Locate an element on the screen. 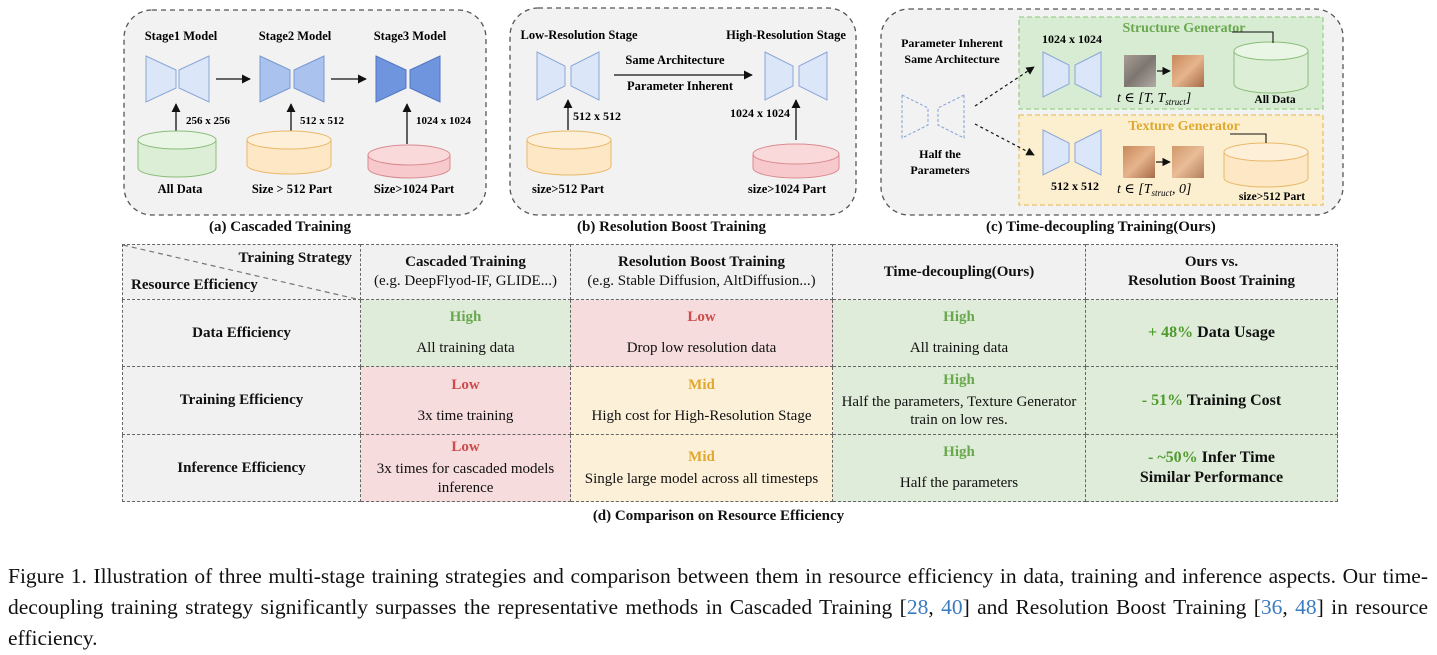  citation-link: 48 is located at coordinates (1306, 607).